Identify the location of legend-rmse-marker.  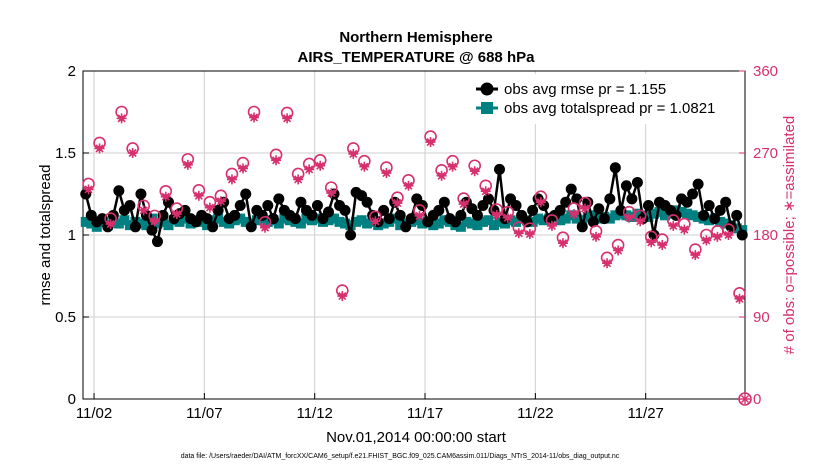
(487, 89).